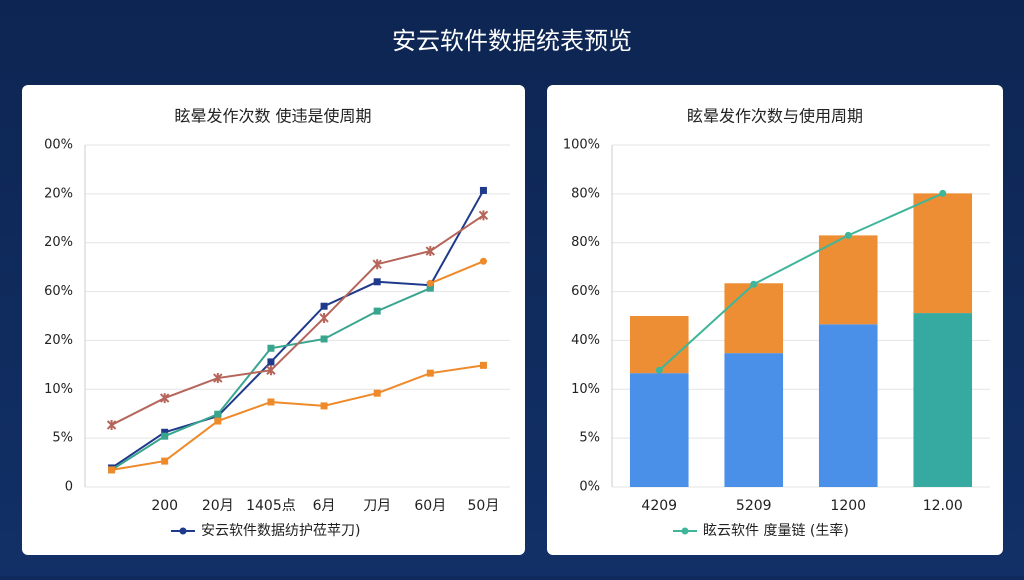 The width and height of the screenshot is (1024, 580). I want to click on y-tick-label: 100%, so click(581, 145).